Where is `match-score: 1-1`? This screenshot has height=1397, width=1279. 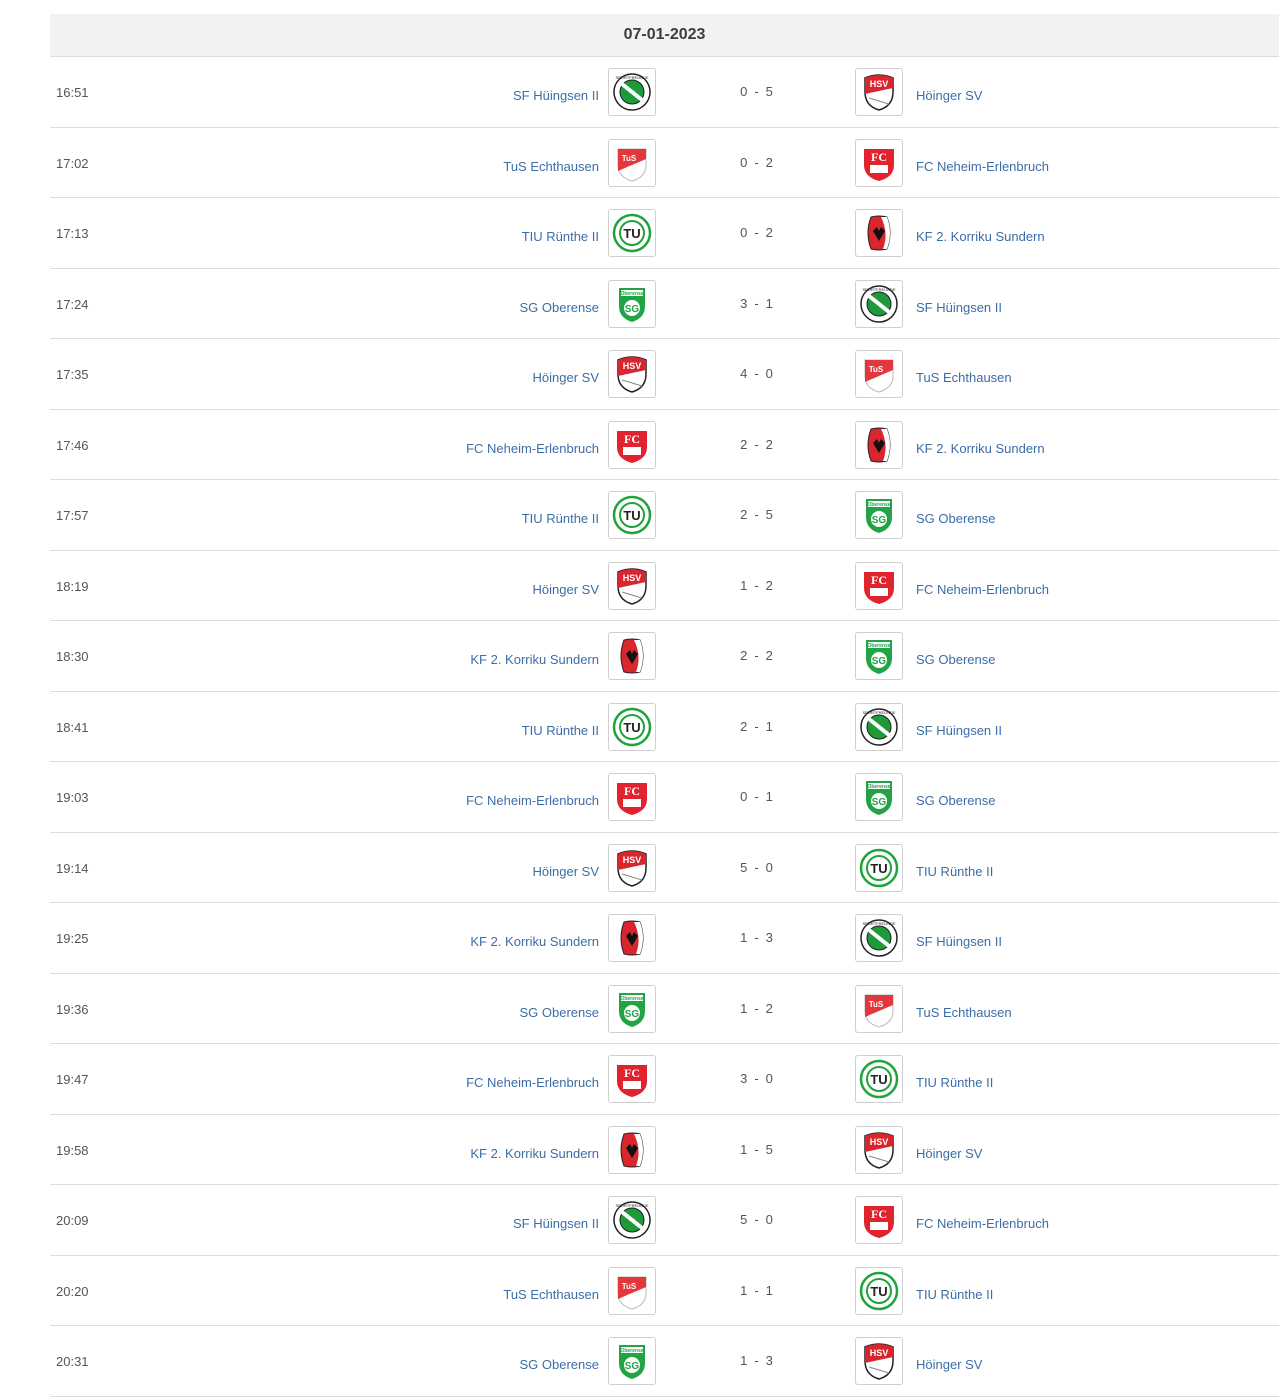 match-score: 1-1 is located at coordinates (757, 1290).